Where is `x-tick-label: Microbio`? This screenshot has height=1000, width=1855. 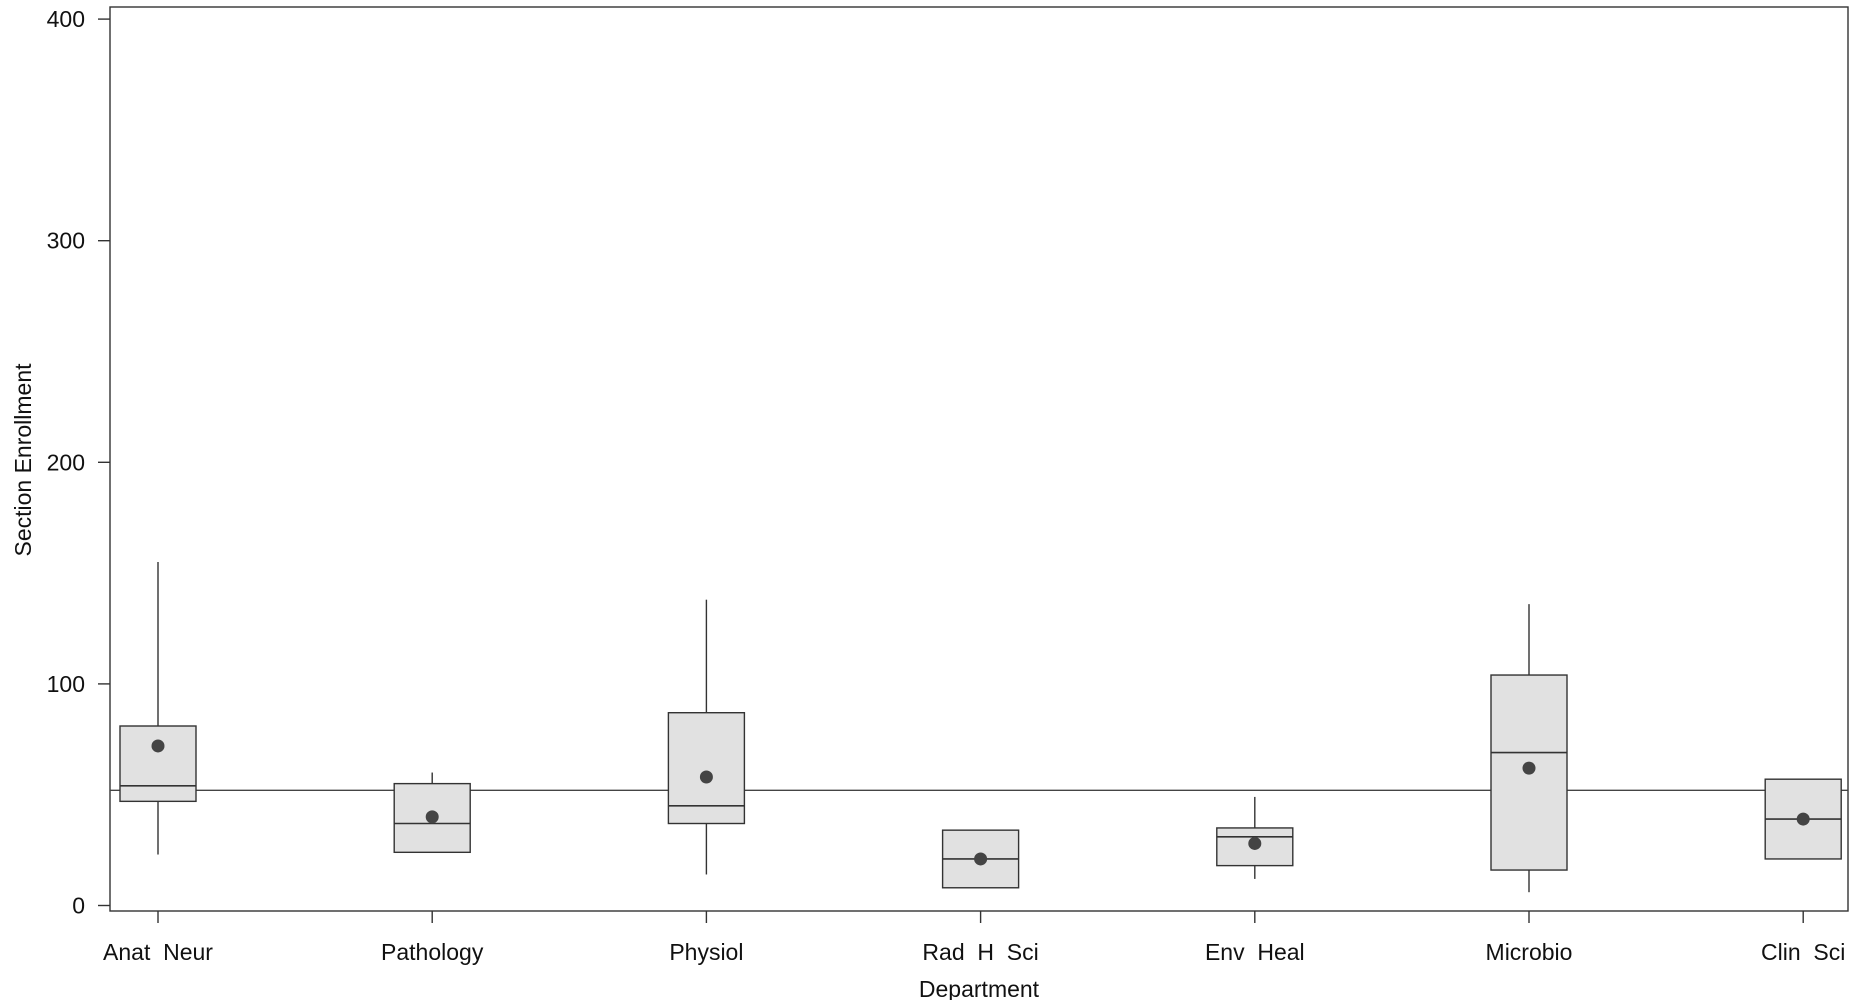
x-tick-label: Microbio is located at coordinates (1529, 952).